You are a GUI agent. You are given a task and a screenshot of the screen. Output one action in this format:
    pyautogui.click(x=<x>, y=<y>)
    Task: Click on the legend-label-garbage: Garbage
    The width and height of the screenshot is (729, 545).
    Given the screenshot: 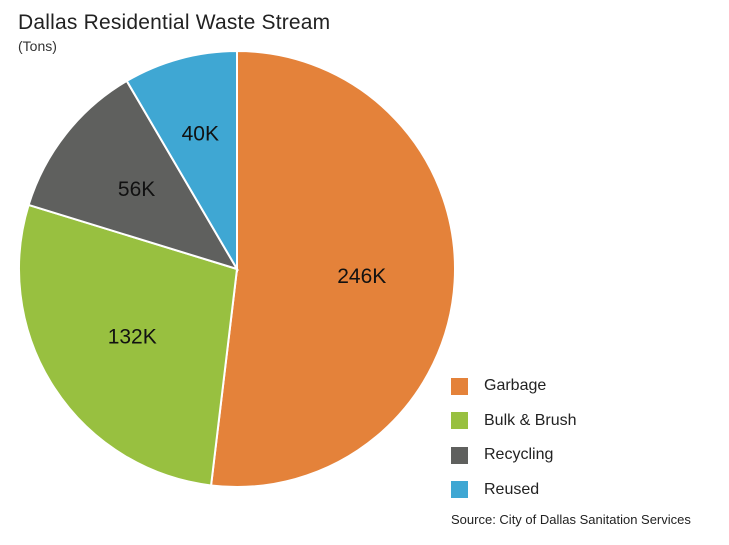 What is the action you would take?
    pyautogui.click(x=515, y=385)
    